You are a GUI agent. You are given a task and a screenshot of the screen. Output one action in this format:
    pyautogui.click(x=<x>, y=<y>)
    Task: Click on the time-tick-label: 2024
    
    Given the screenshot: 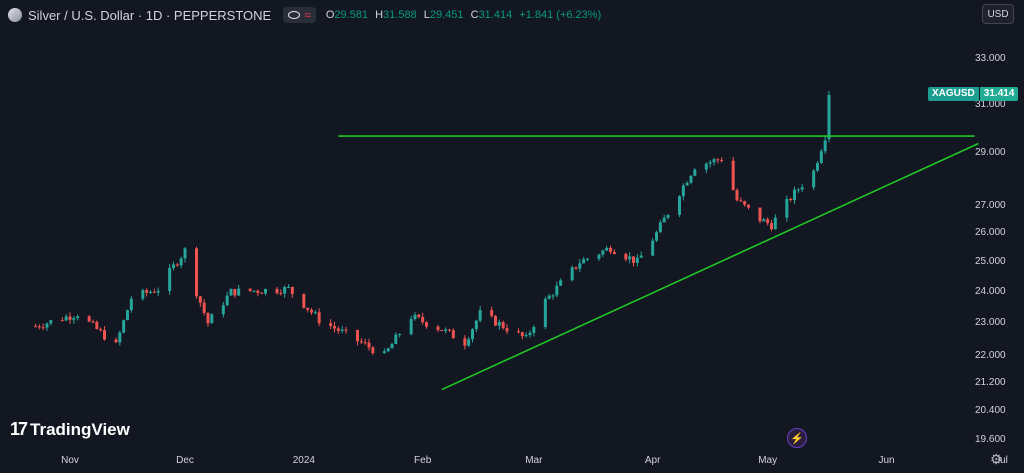 What is the action you would take?
    pyautogui.click(x=303, y=460)
    